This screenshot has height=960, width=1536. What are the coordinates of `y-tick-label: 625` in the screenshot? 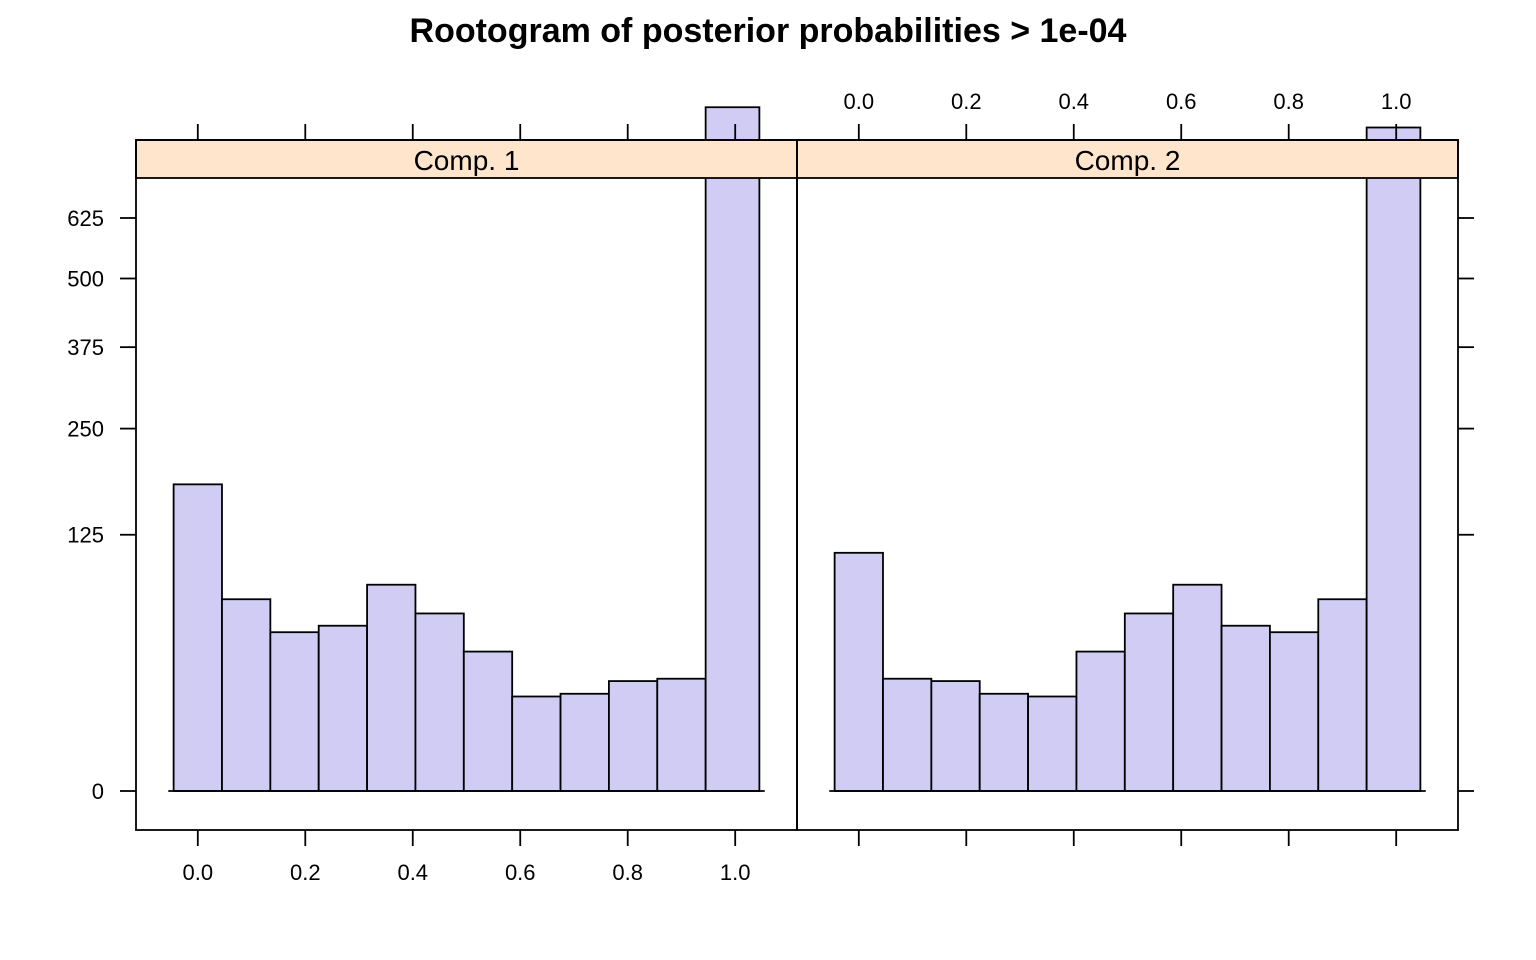 It's located at (85, 218).